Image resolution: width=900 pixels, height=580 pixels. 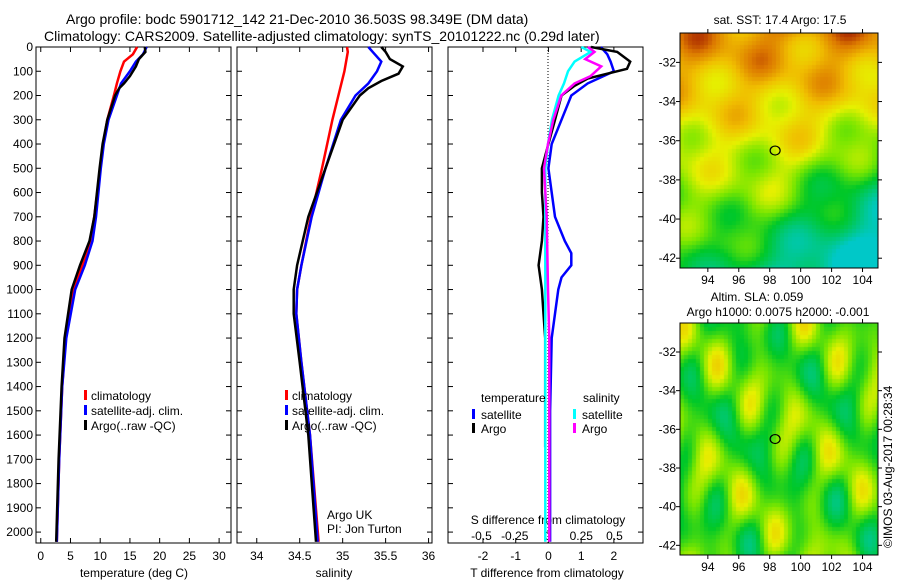 I want to click on sdiff-axis-label: S difference from climatology, so click(x=548, y=520).